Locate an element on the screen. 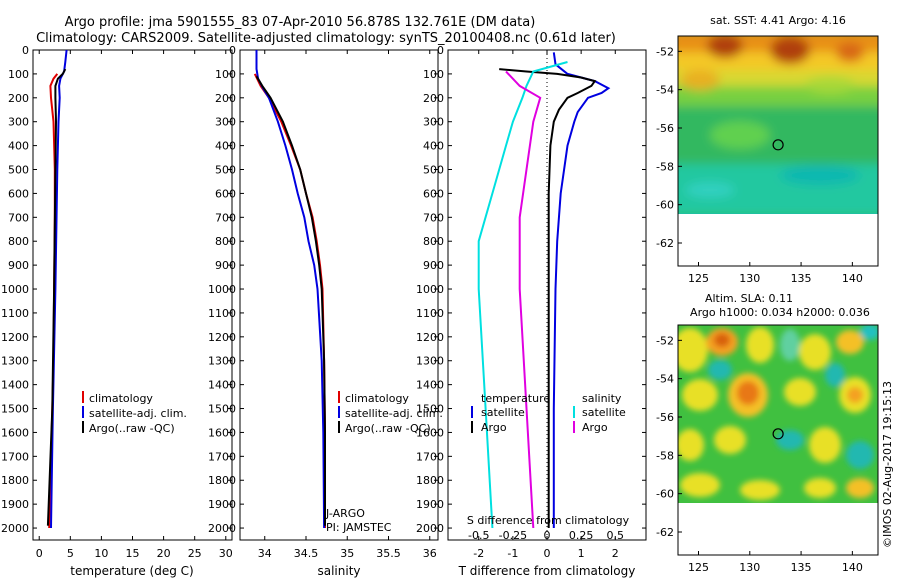 The image size is (900, 584). sla-field is located at coordinates (778, 414).